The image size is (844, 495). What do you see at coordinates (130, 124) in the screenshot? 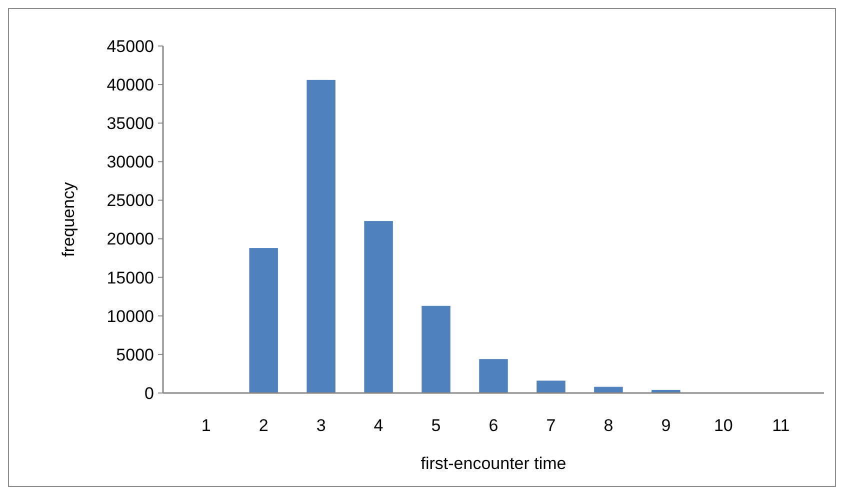
I see `y-tick-label: 35000` at bounding box center [130, 124].